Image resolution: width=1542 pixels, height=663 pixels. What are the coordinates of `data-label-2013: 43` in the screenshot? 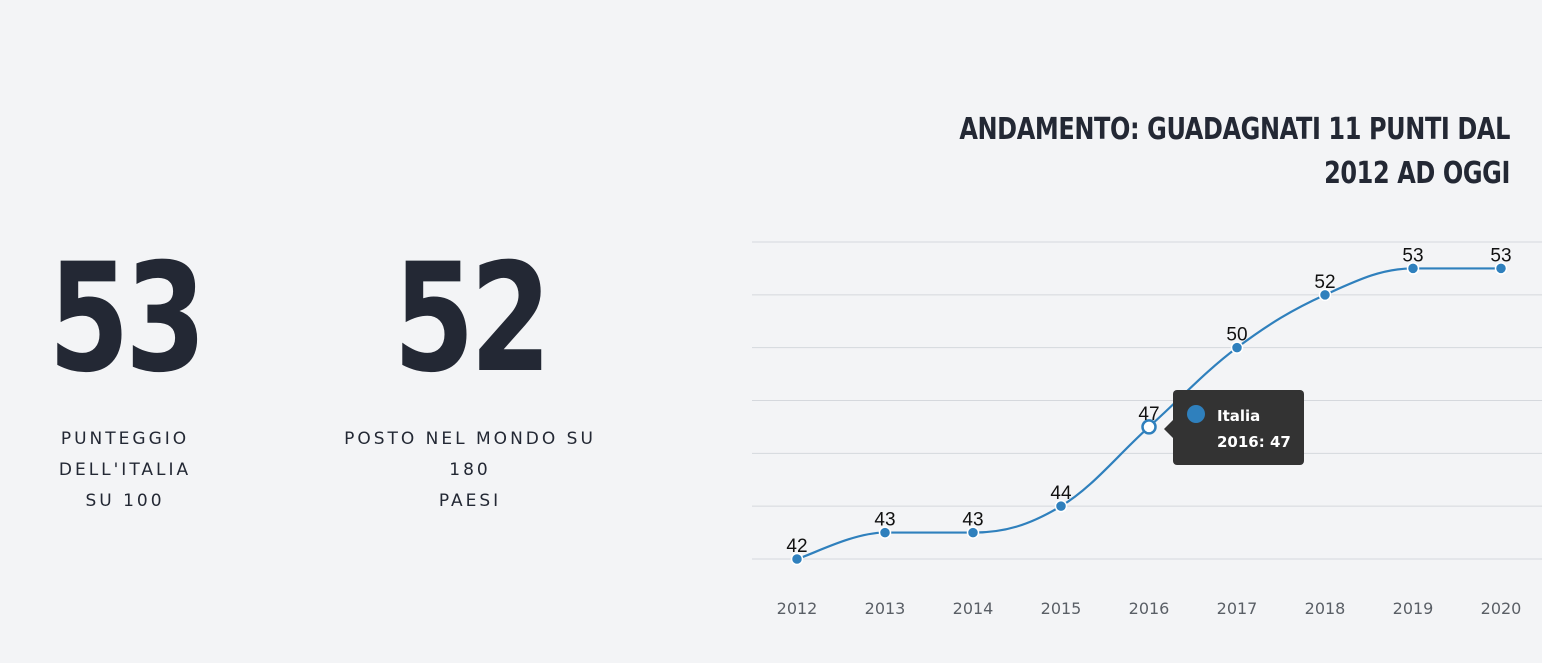 It's located at (884, 520).